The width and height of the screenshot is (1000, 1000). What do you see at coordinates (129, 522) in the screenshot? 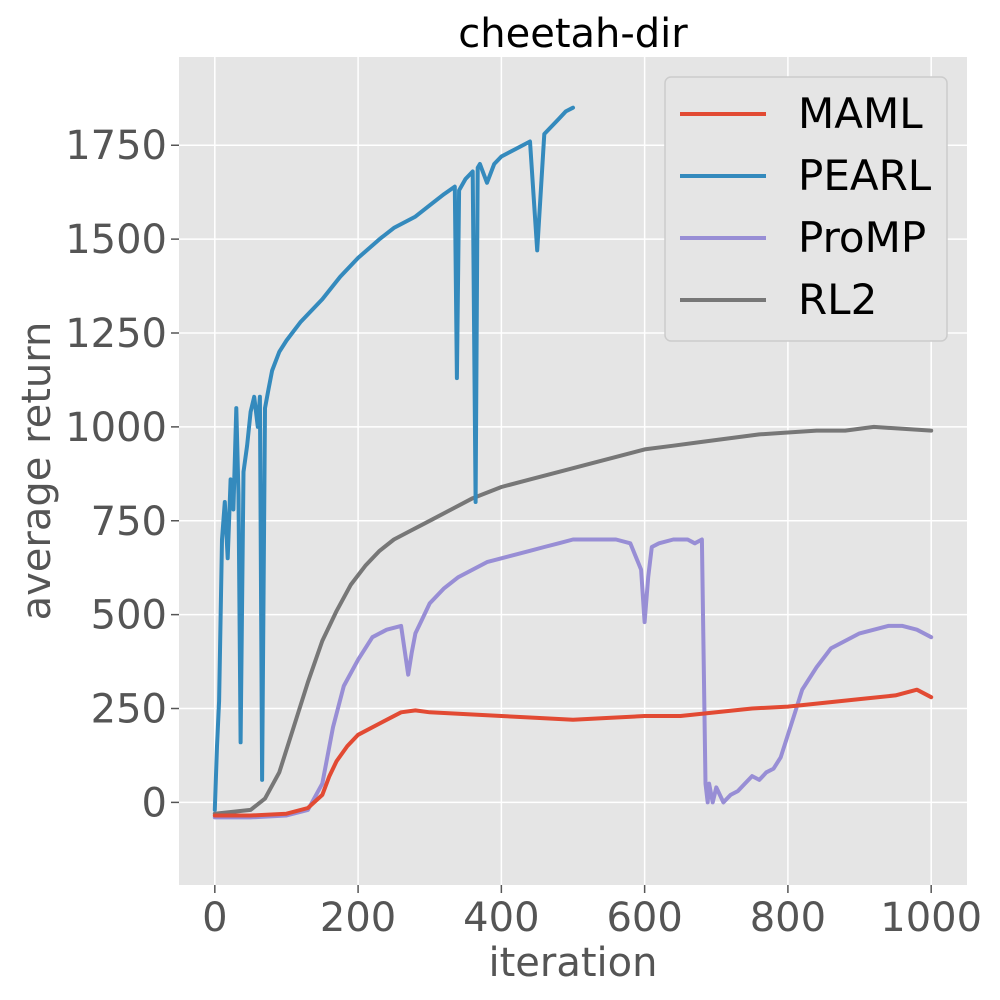
I see `y-tick-label: 750` at bounding box center [129, 522].